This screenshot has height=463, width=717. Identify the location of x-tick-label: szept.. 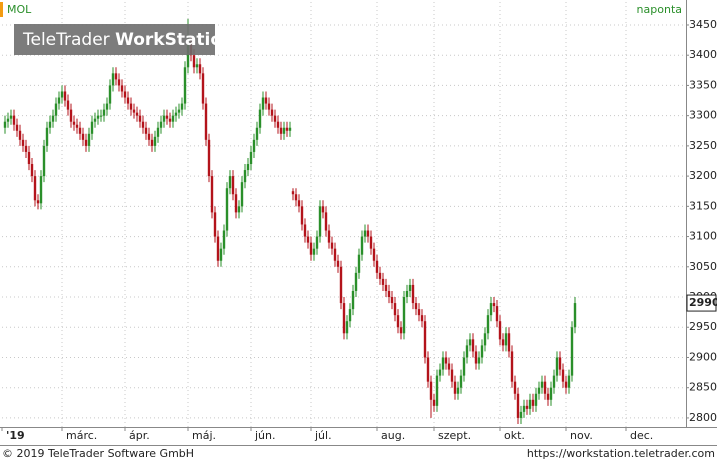
(454, 435).